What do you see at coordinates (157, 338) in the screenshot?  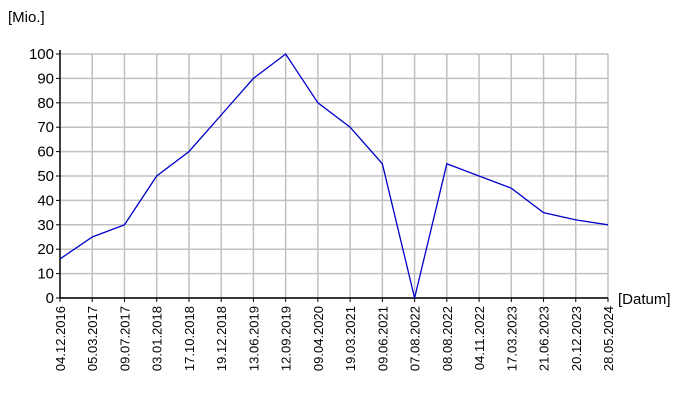 I see `x-tick-label: 03.01.2018` at bounding box center [157, 338].